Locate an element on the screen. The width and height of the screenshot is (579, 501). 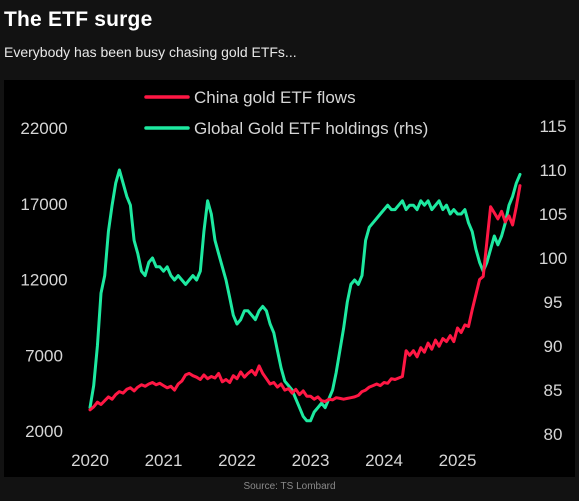
right-tick-label: 105 is located at coordinates (553, 214).